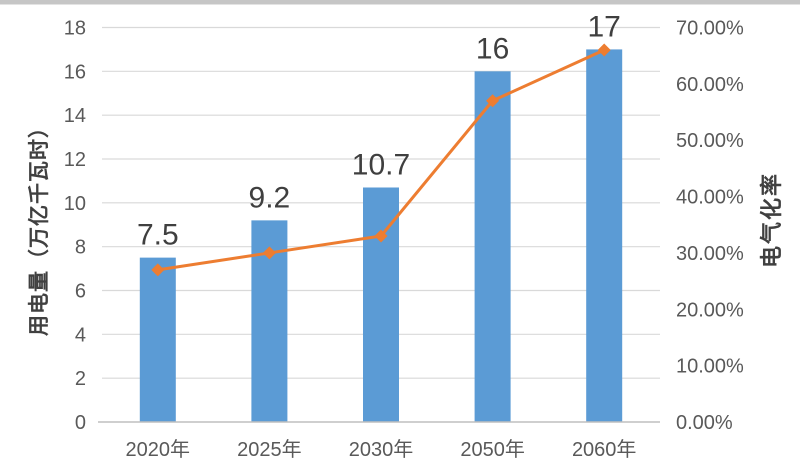  I want to click on marker-2020年, so click(158, 270).